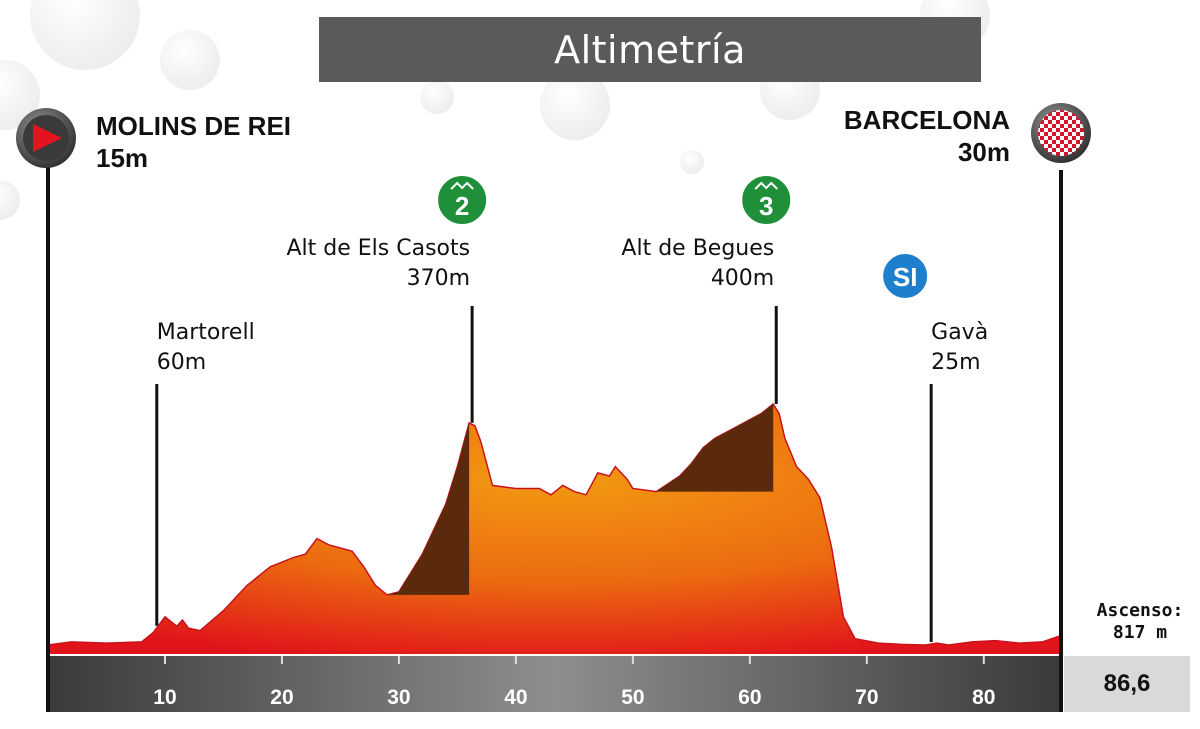  I want to click on climb-label-name: Alt de Begues, so click(698, 248).